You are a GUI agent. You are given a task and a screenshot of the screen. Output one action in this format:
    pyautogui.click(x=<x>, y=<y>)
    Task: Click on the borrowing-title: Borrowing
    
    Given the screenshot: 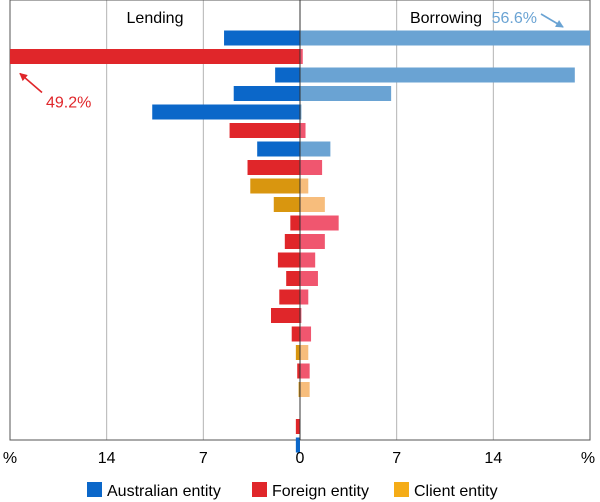 What is the action you would take?
    pyautogui.click(x=446, y=18)
    